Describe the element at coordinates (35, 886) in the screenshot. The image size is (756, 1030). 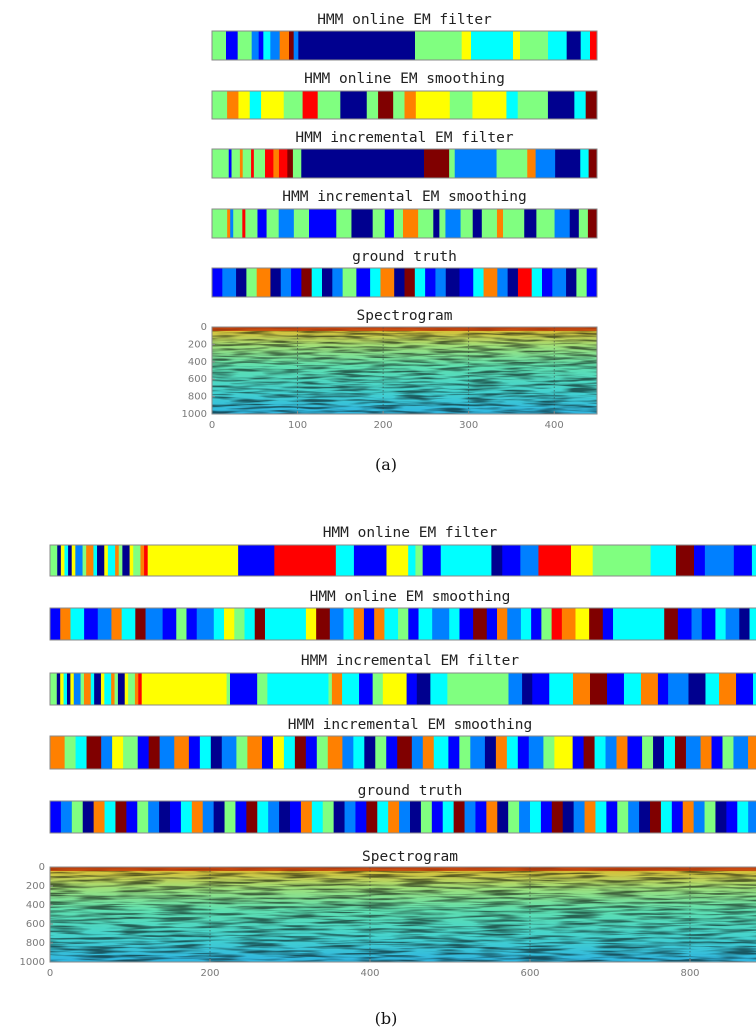
I see `y-tick-label: 200` at that location.